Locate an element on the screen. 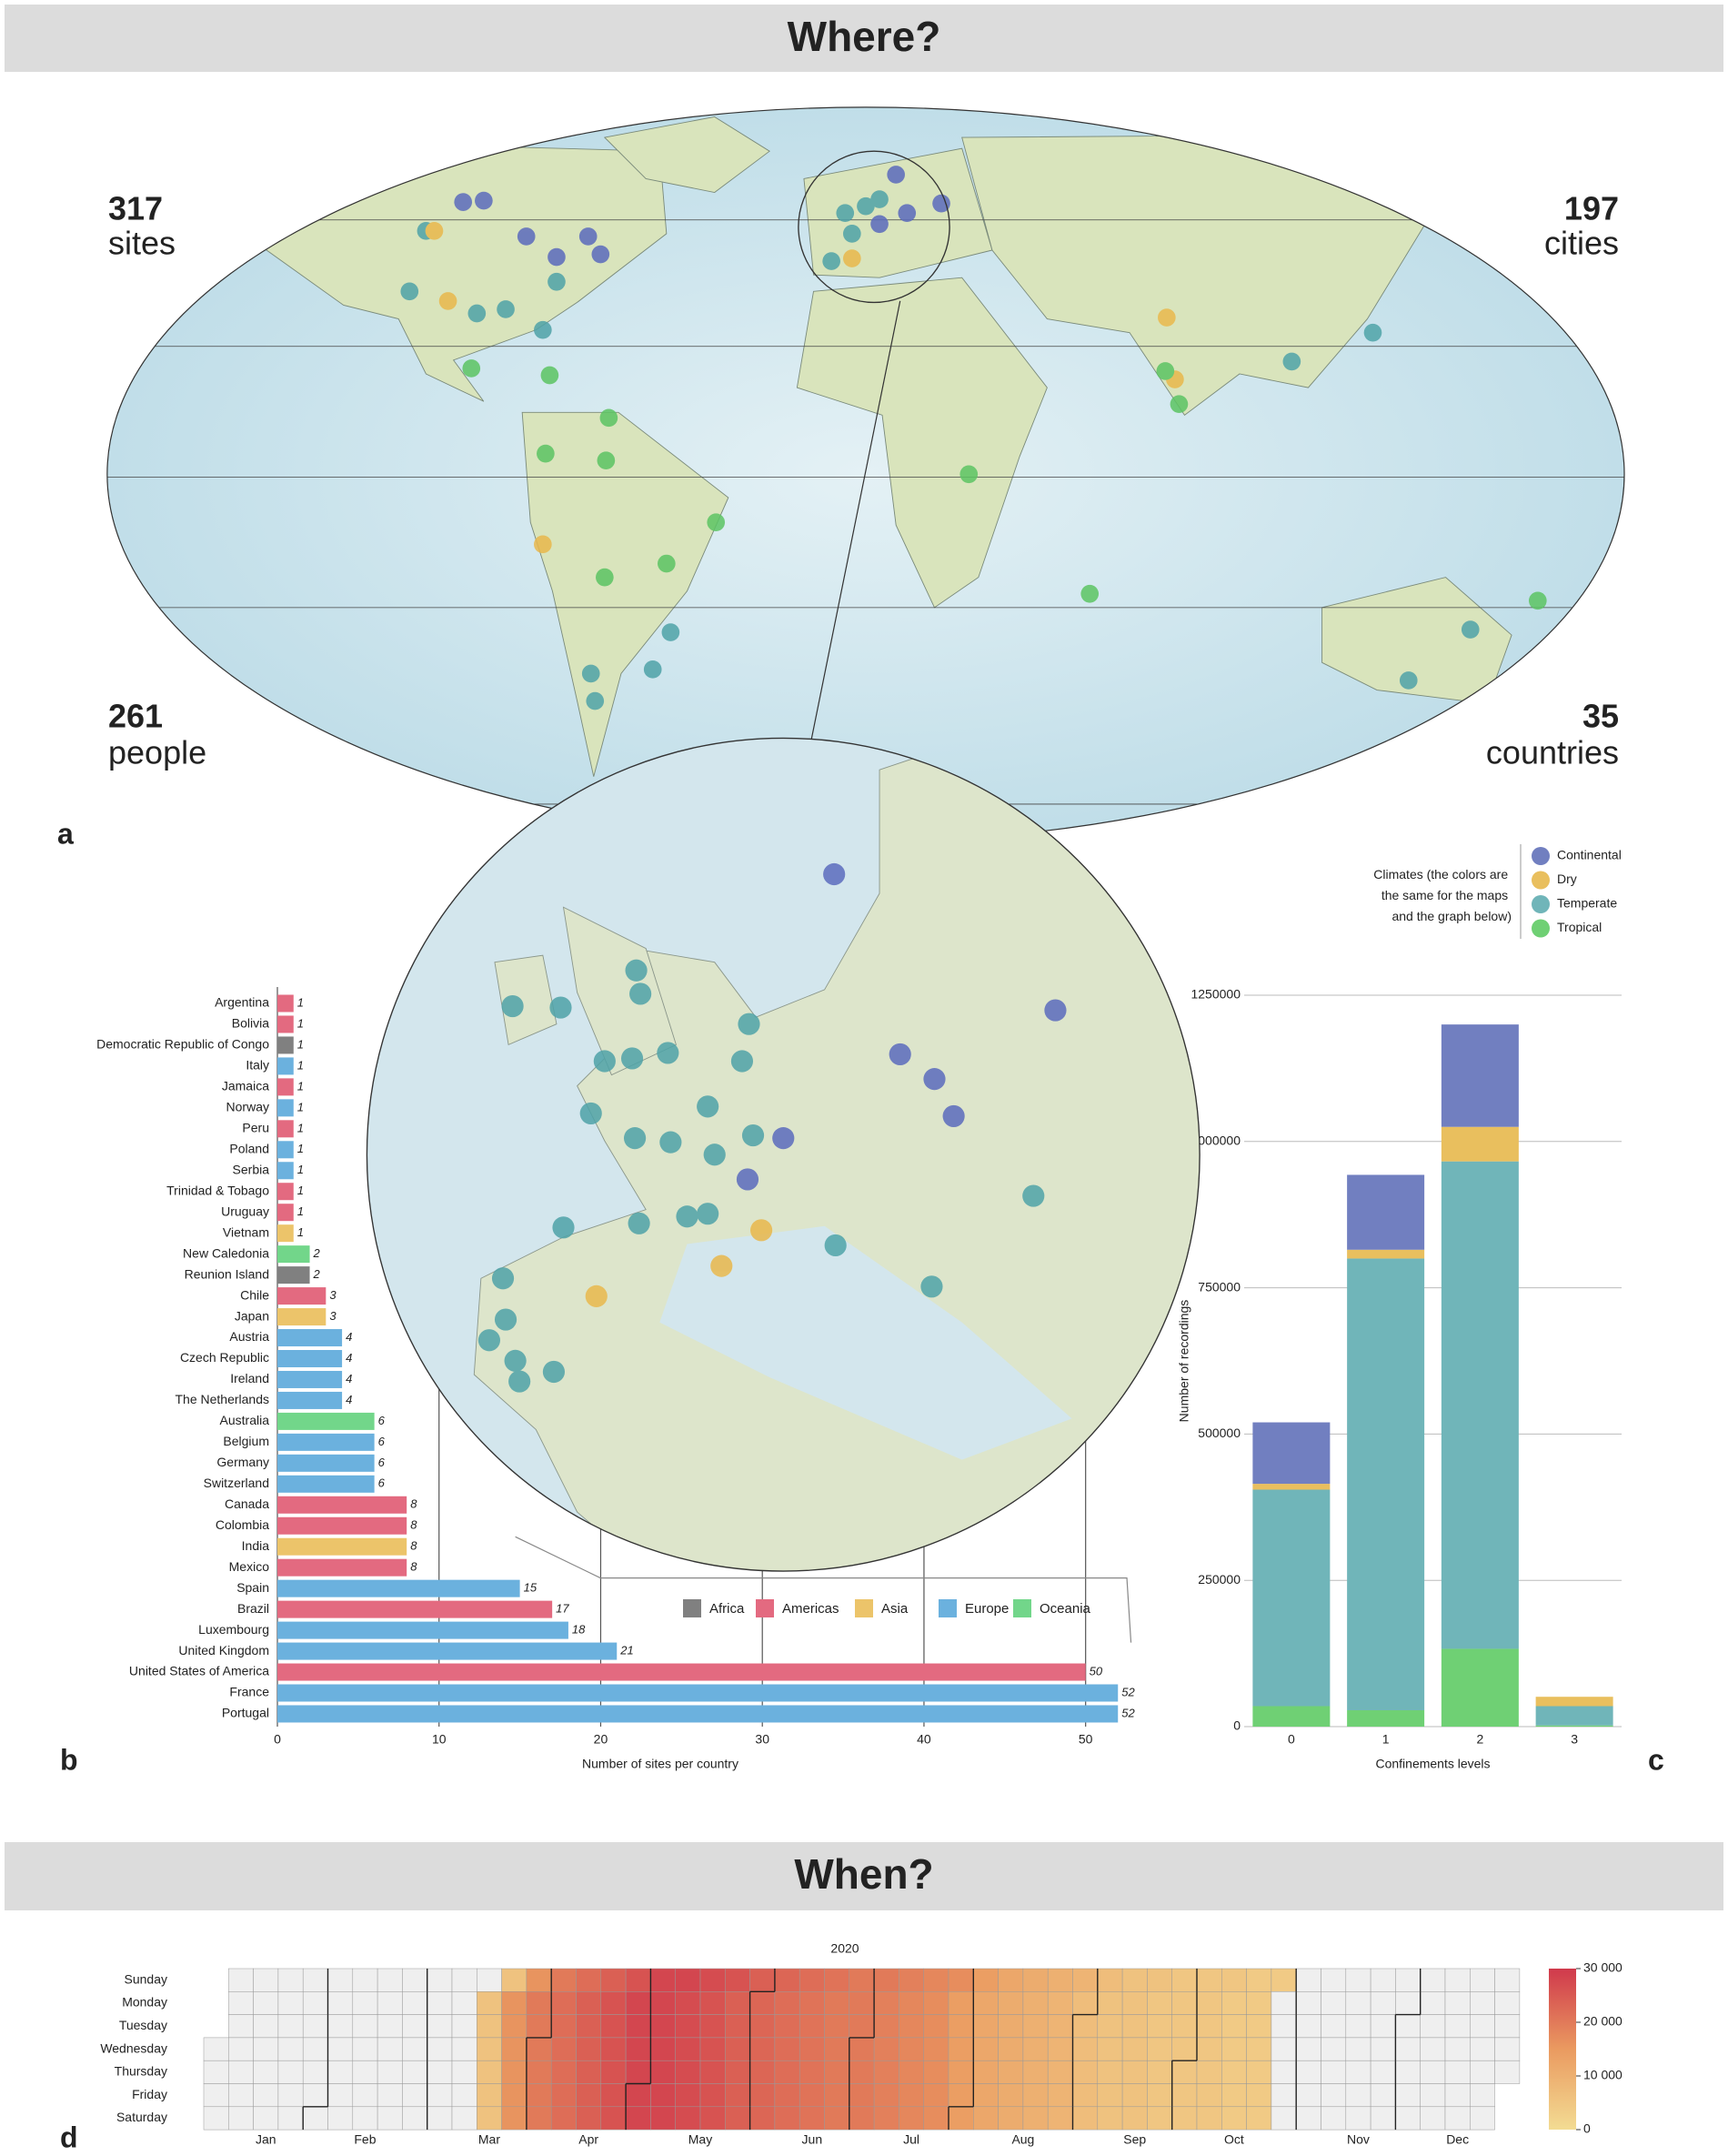 The image size is (1728, 2156). value-label: 52 is located at coordinates (1128, 1691).